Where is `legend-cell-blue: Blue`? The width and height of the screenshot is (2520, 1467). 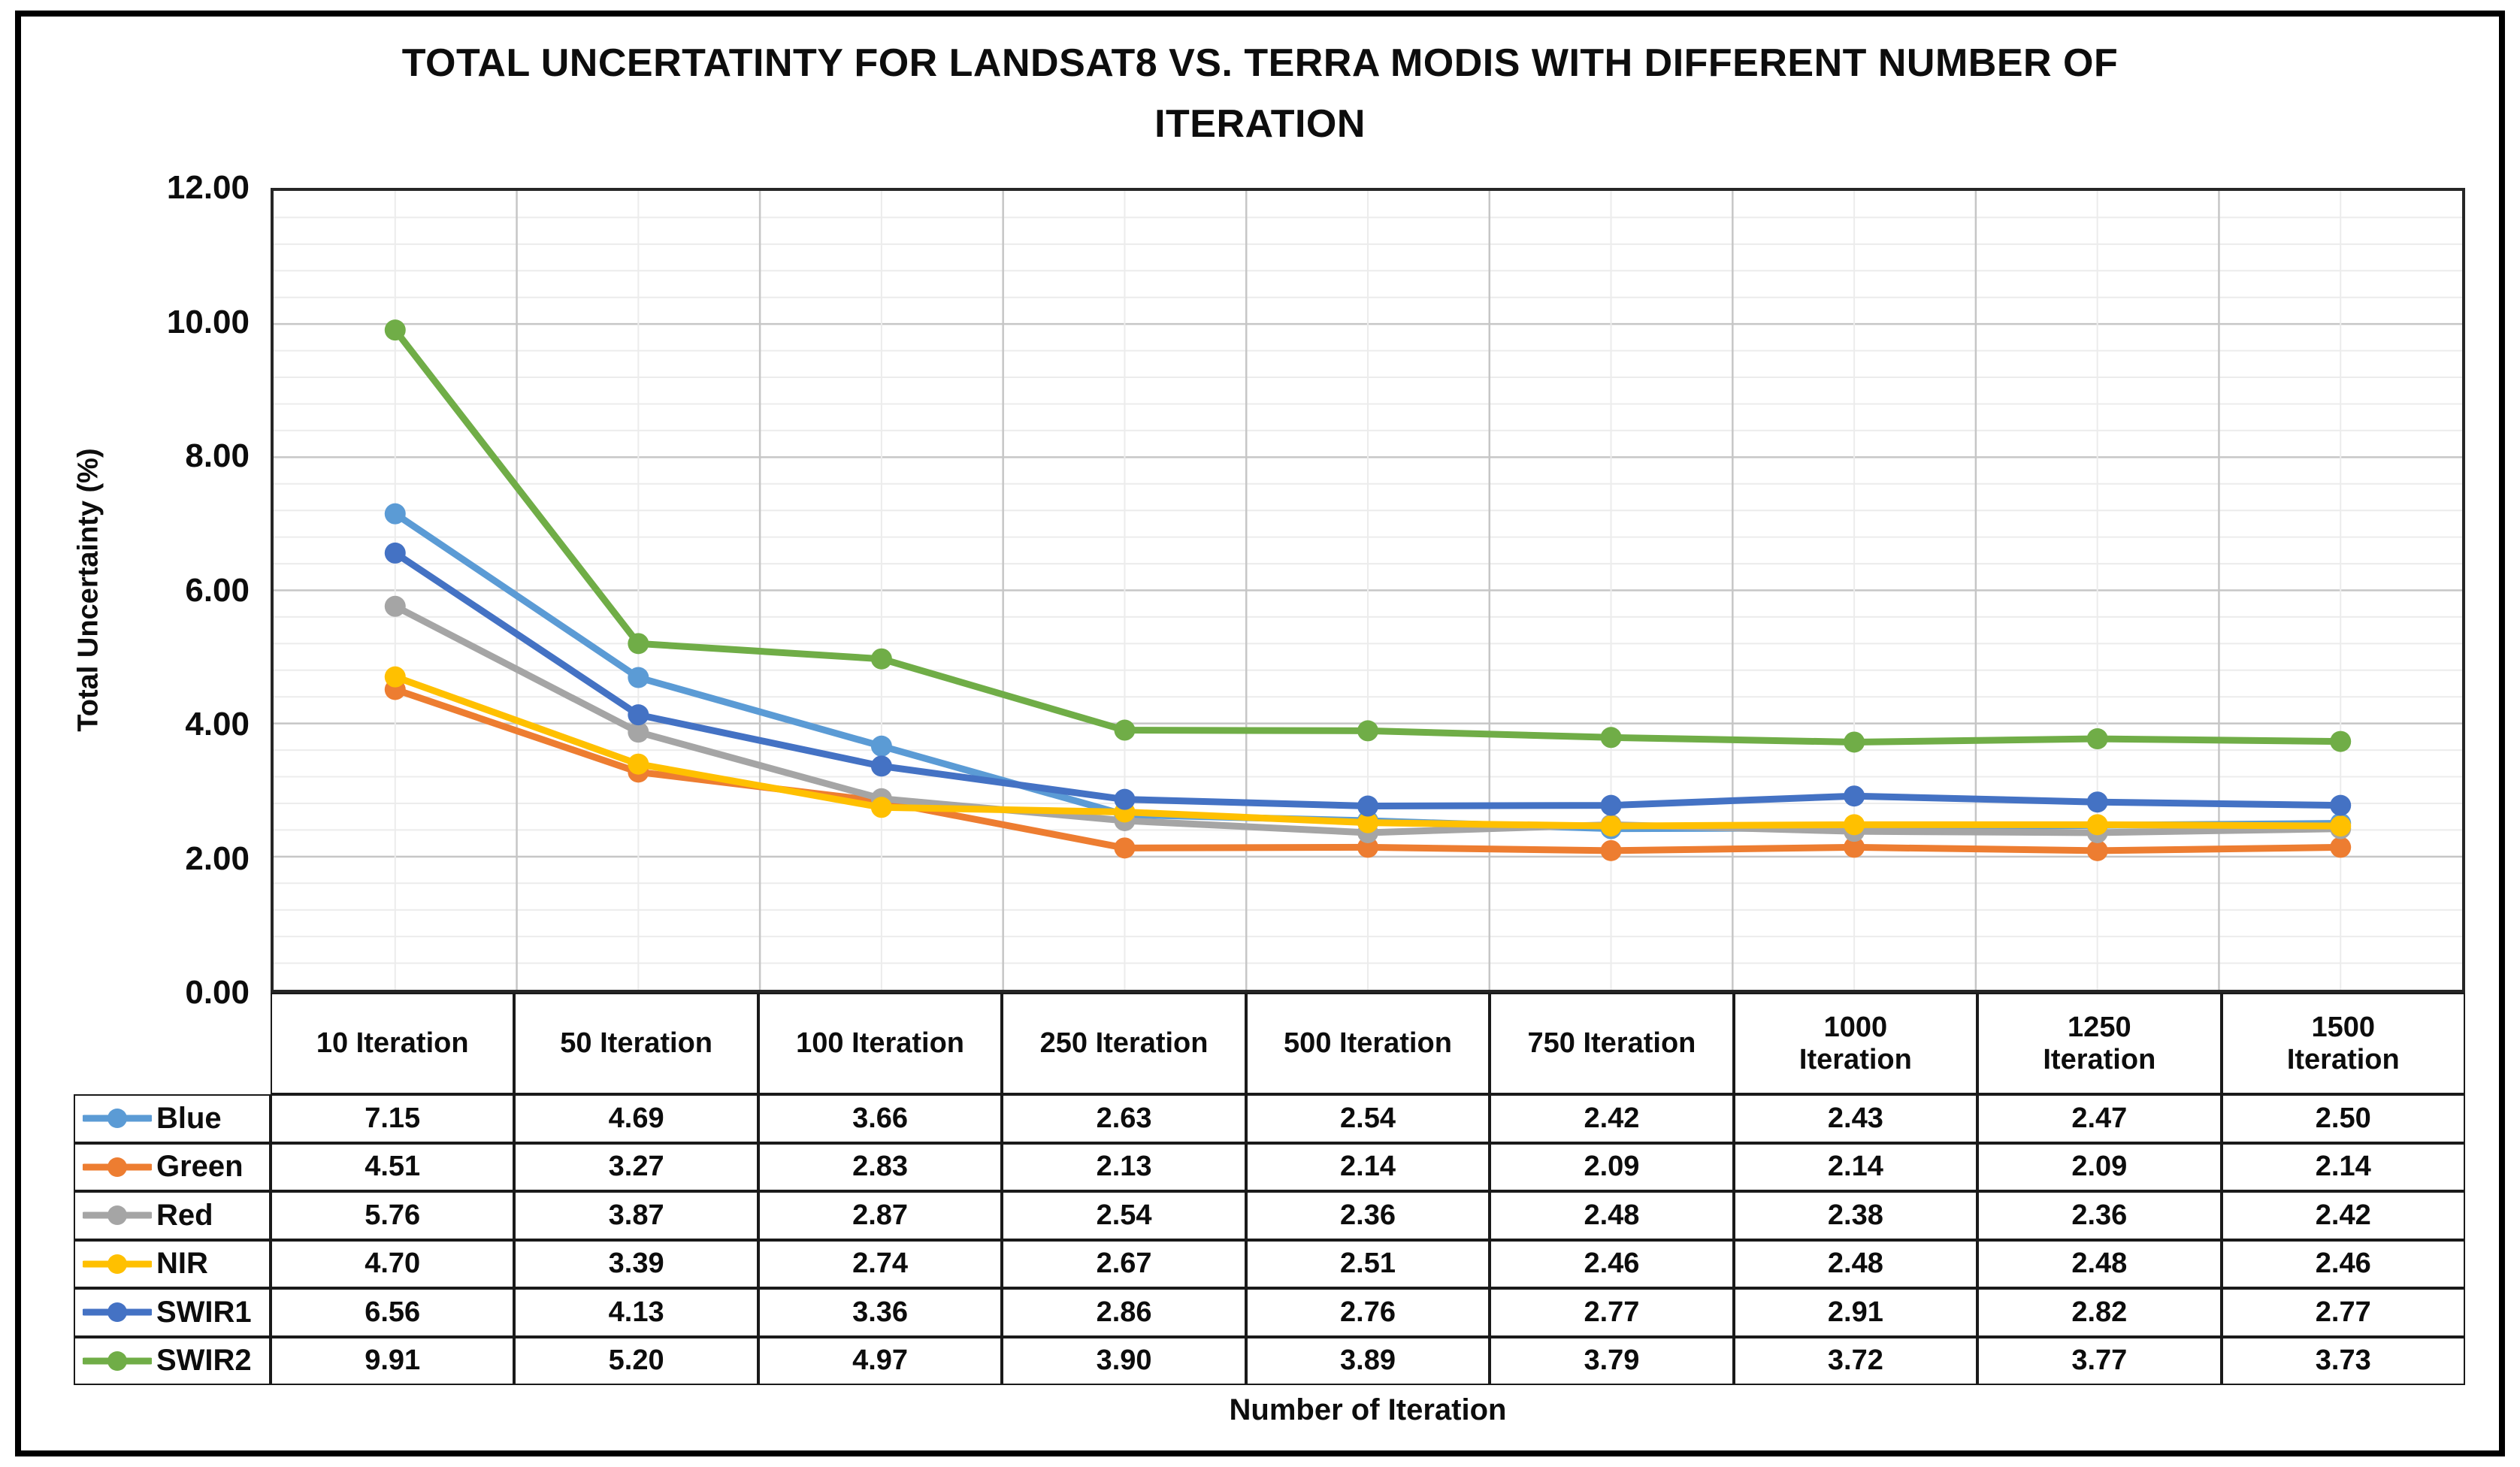
legend-cell-blue: Blue is located at coordinates (172, 1119).